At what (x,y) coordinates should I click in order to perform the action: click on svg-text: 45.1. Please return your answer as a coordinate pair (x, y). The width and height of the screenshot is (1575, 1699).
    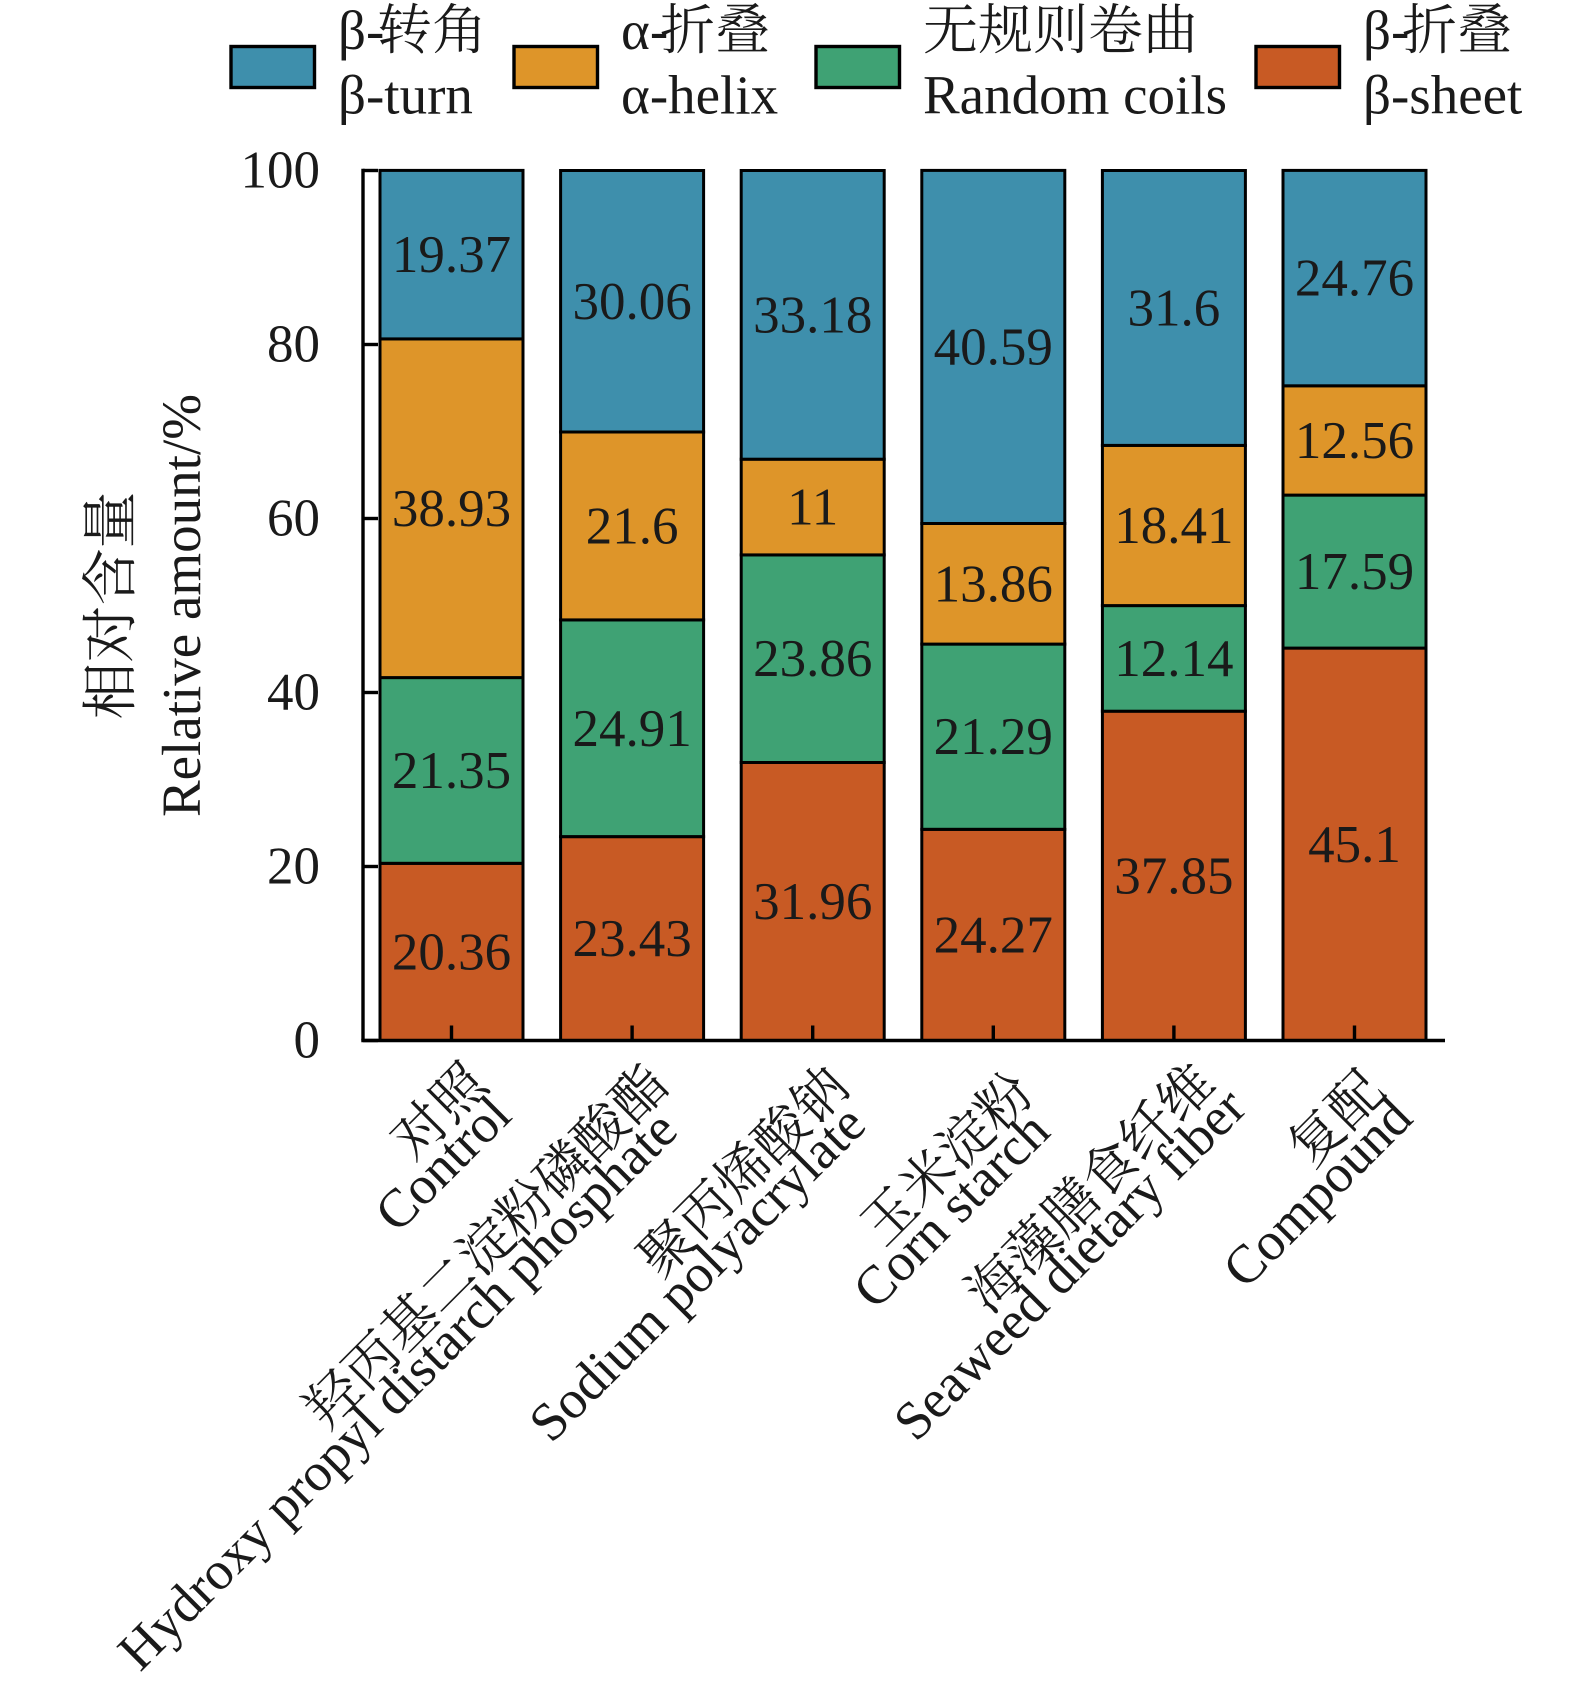
    Looking at the image, I should click on (1354, 845).